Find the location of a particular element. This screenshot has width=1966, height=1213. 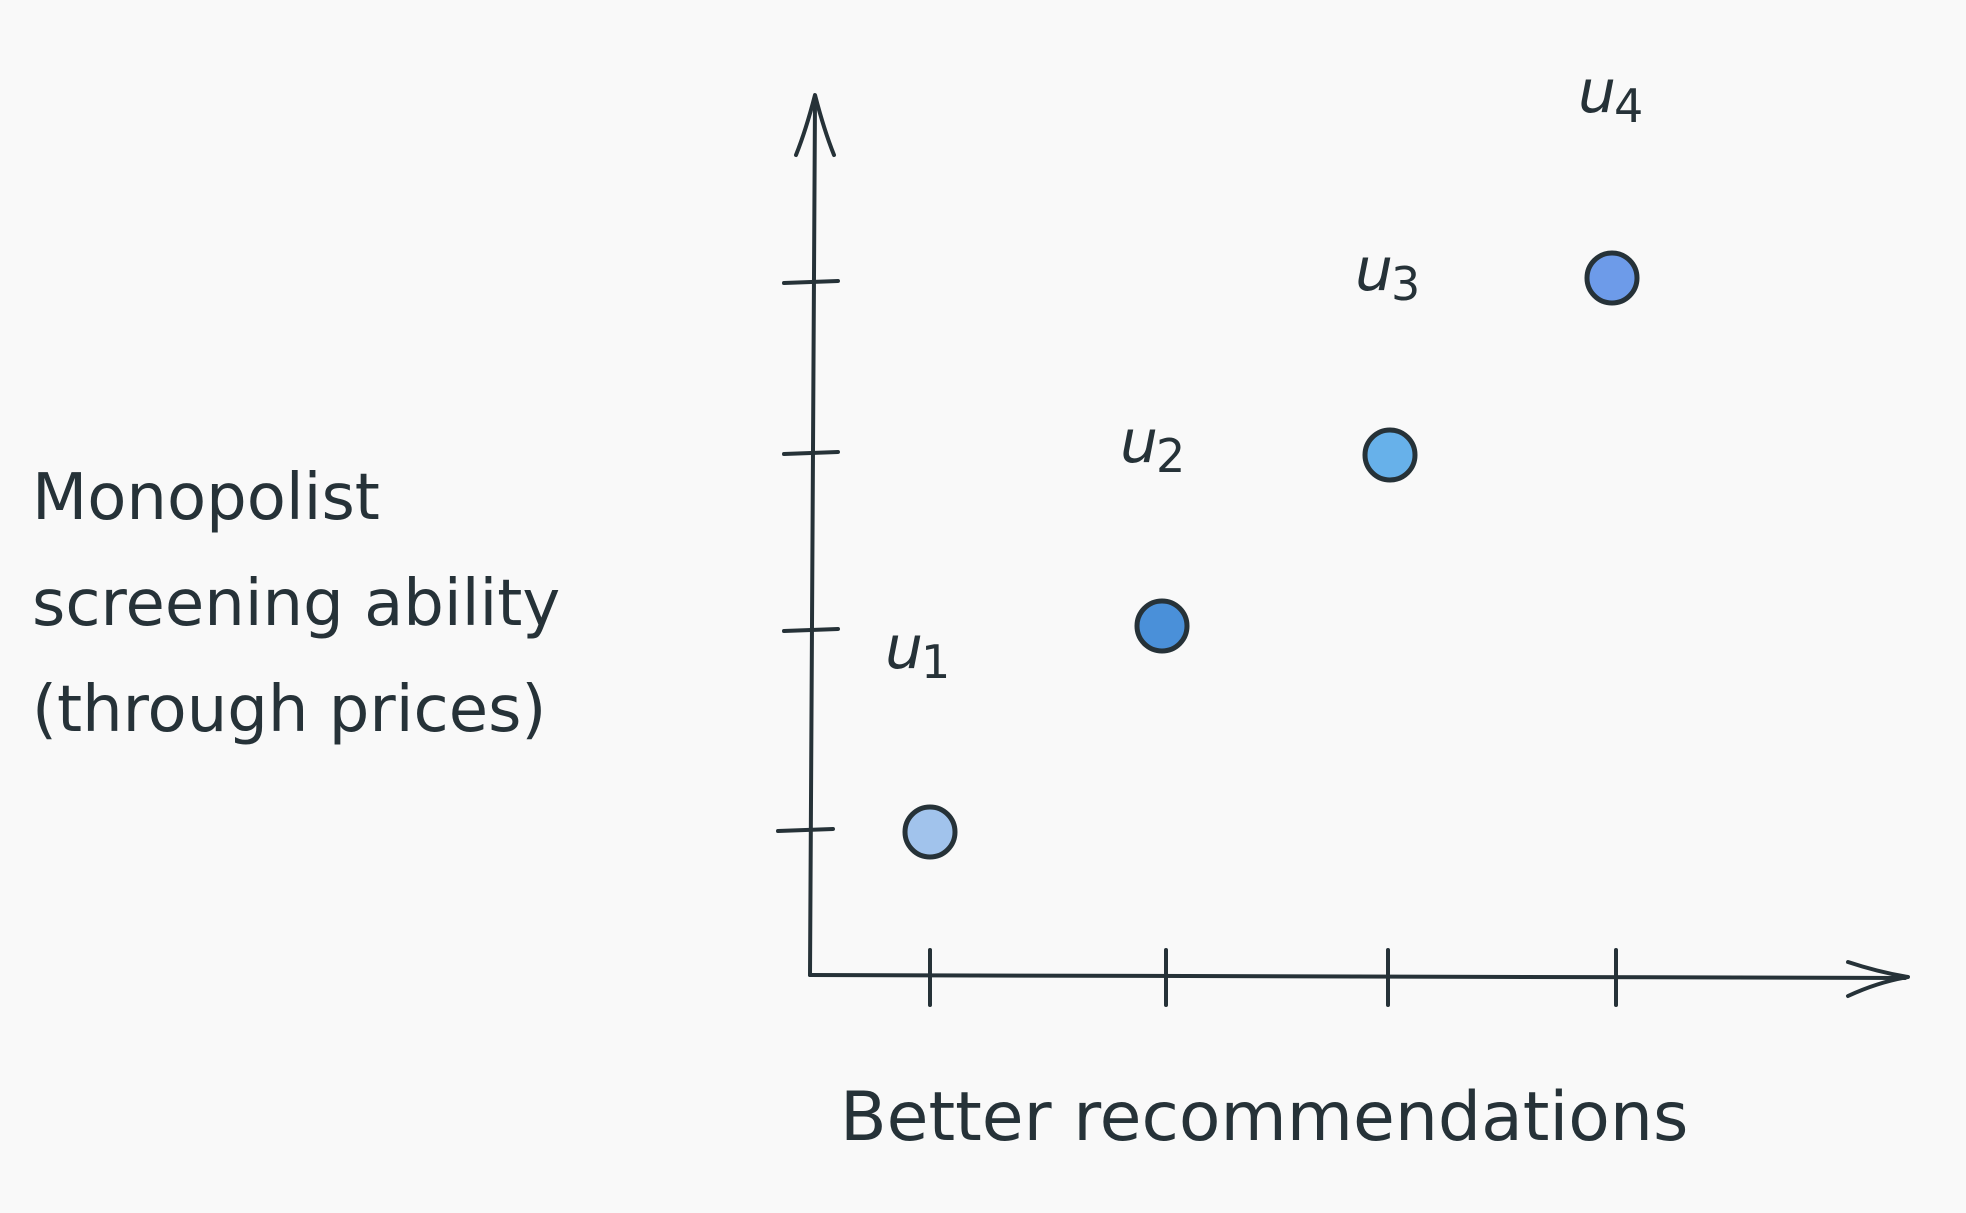

point-u3 is located at coordinates (1390, 455).